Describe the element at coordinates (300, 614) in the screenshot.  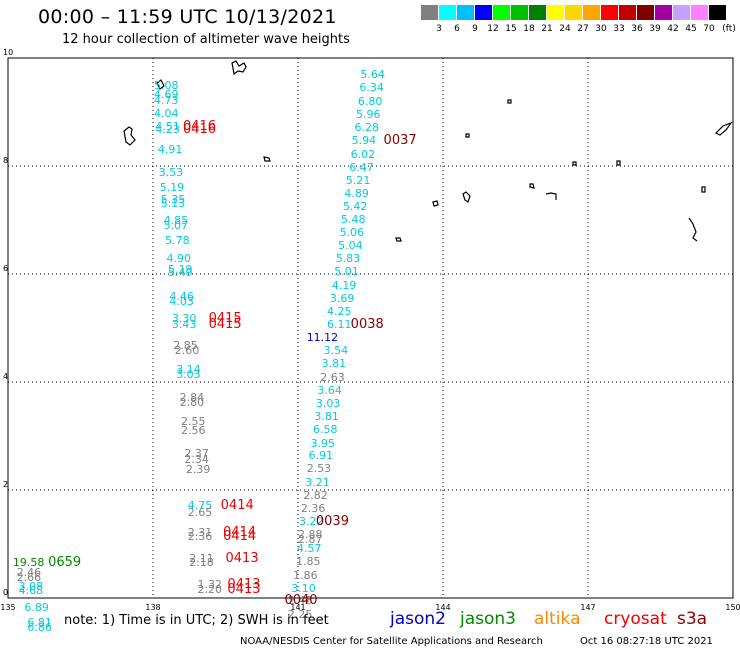
I see `wave-height-label: 2.25` at that location.